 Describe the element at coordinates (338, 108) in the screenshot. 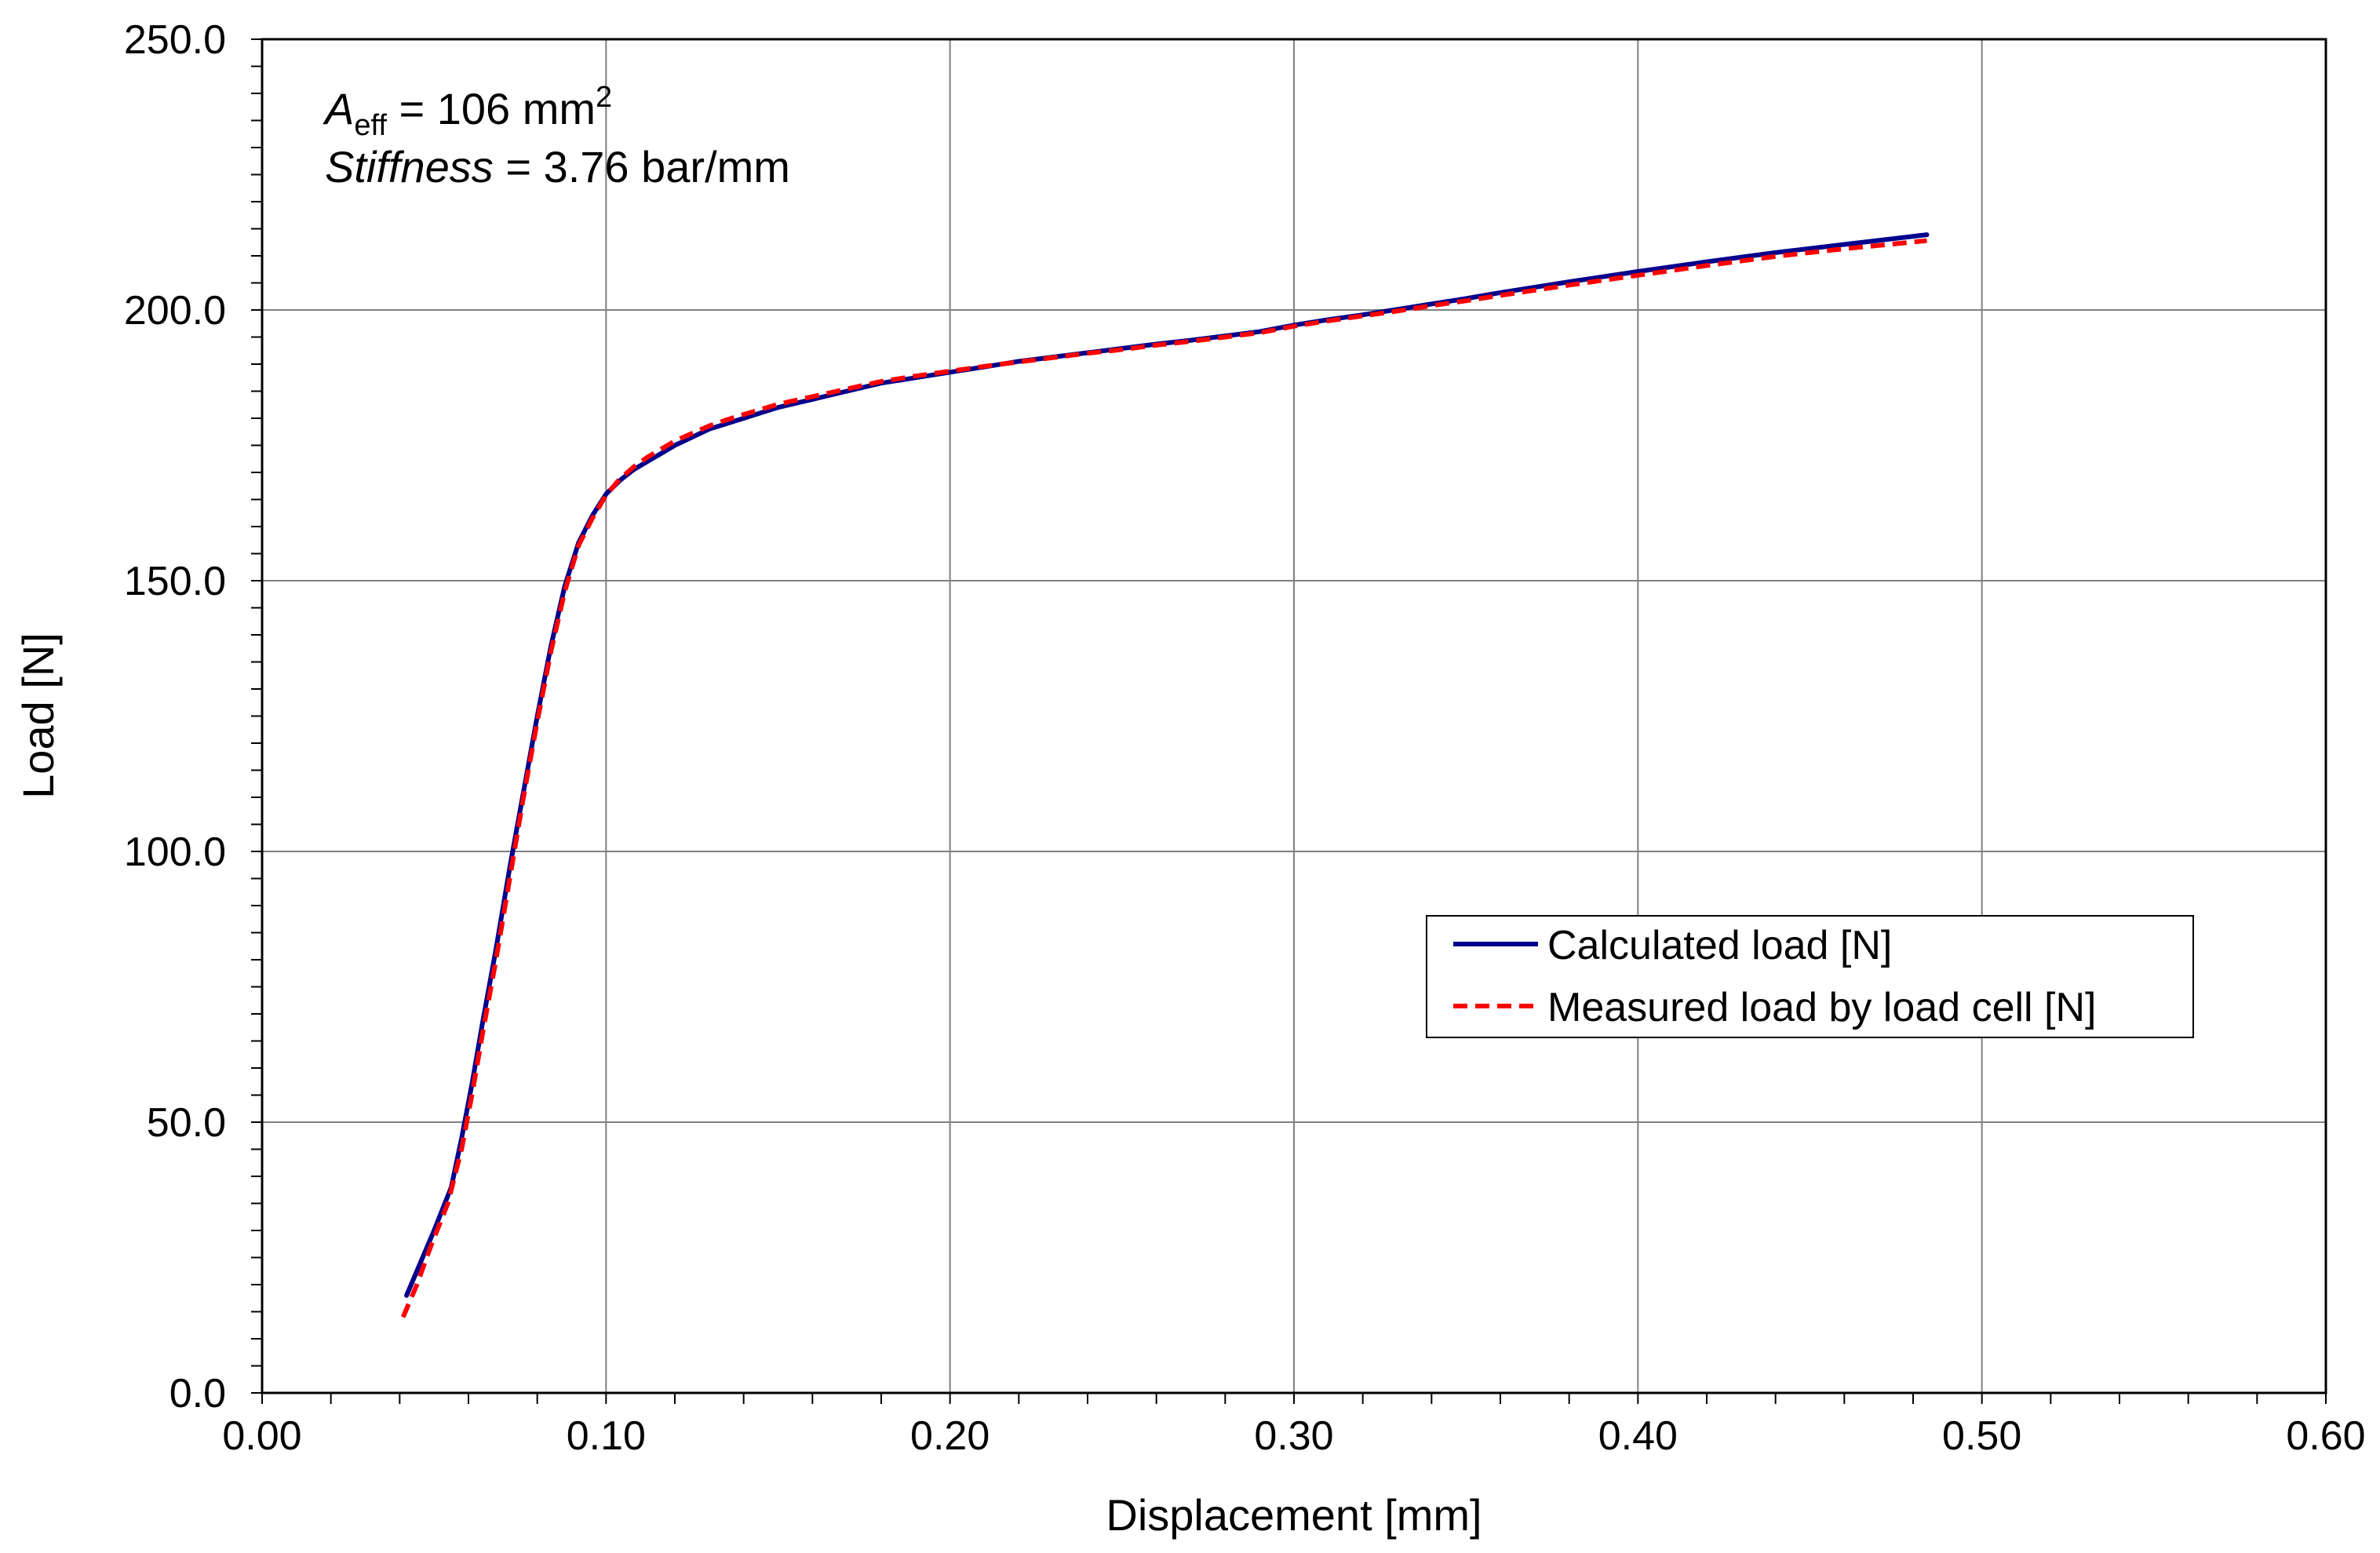

I see `annotation-area-symbol: A` at that location.